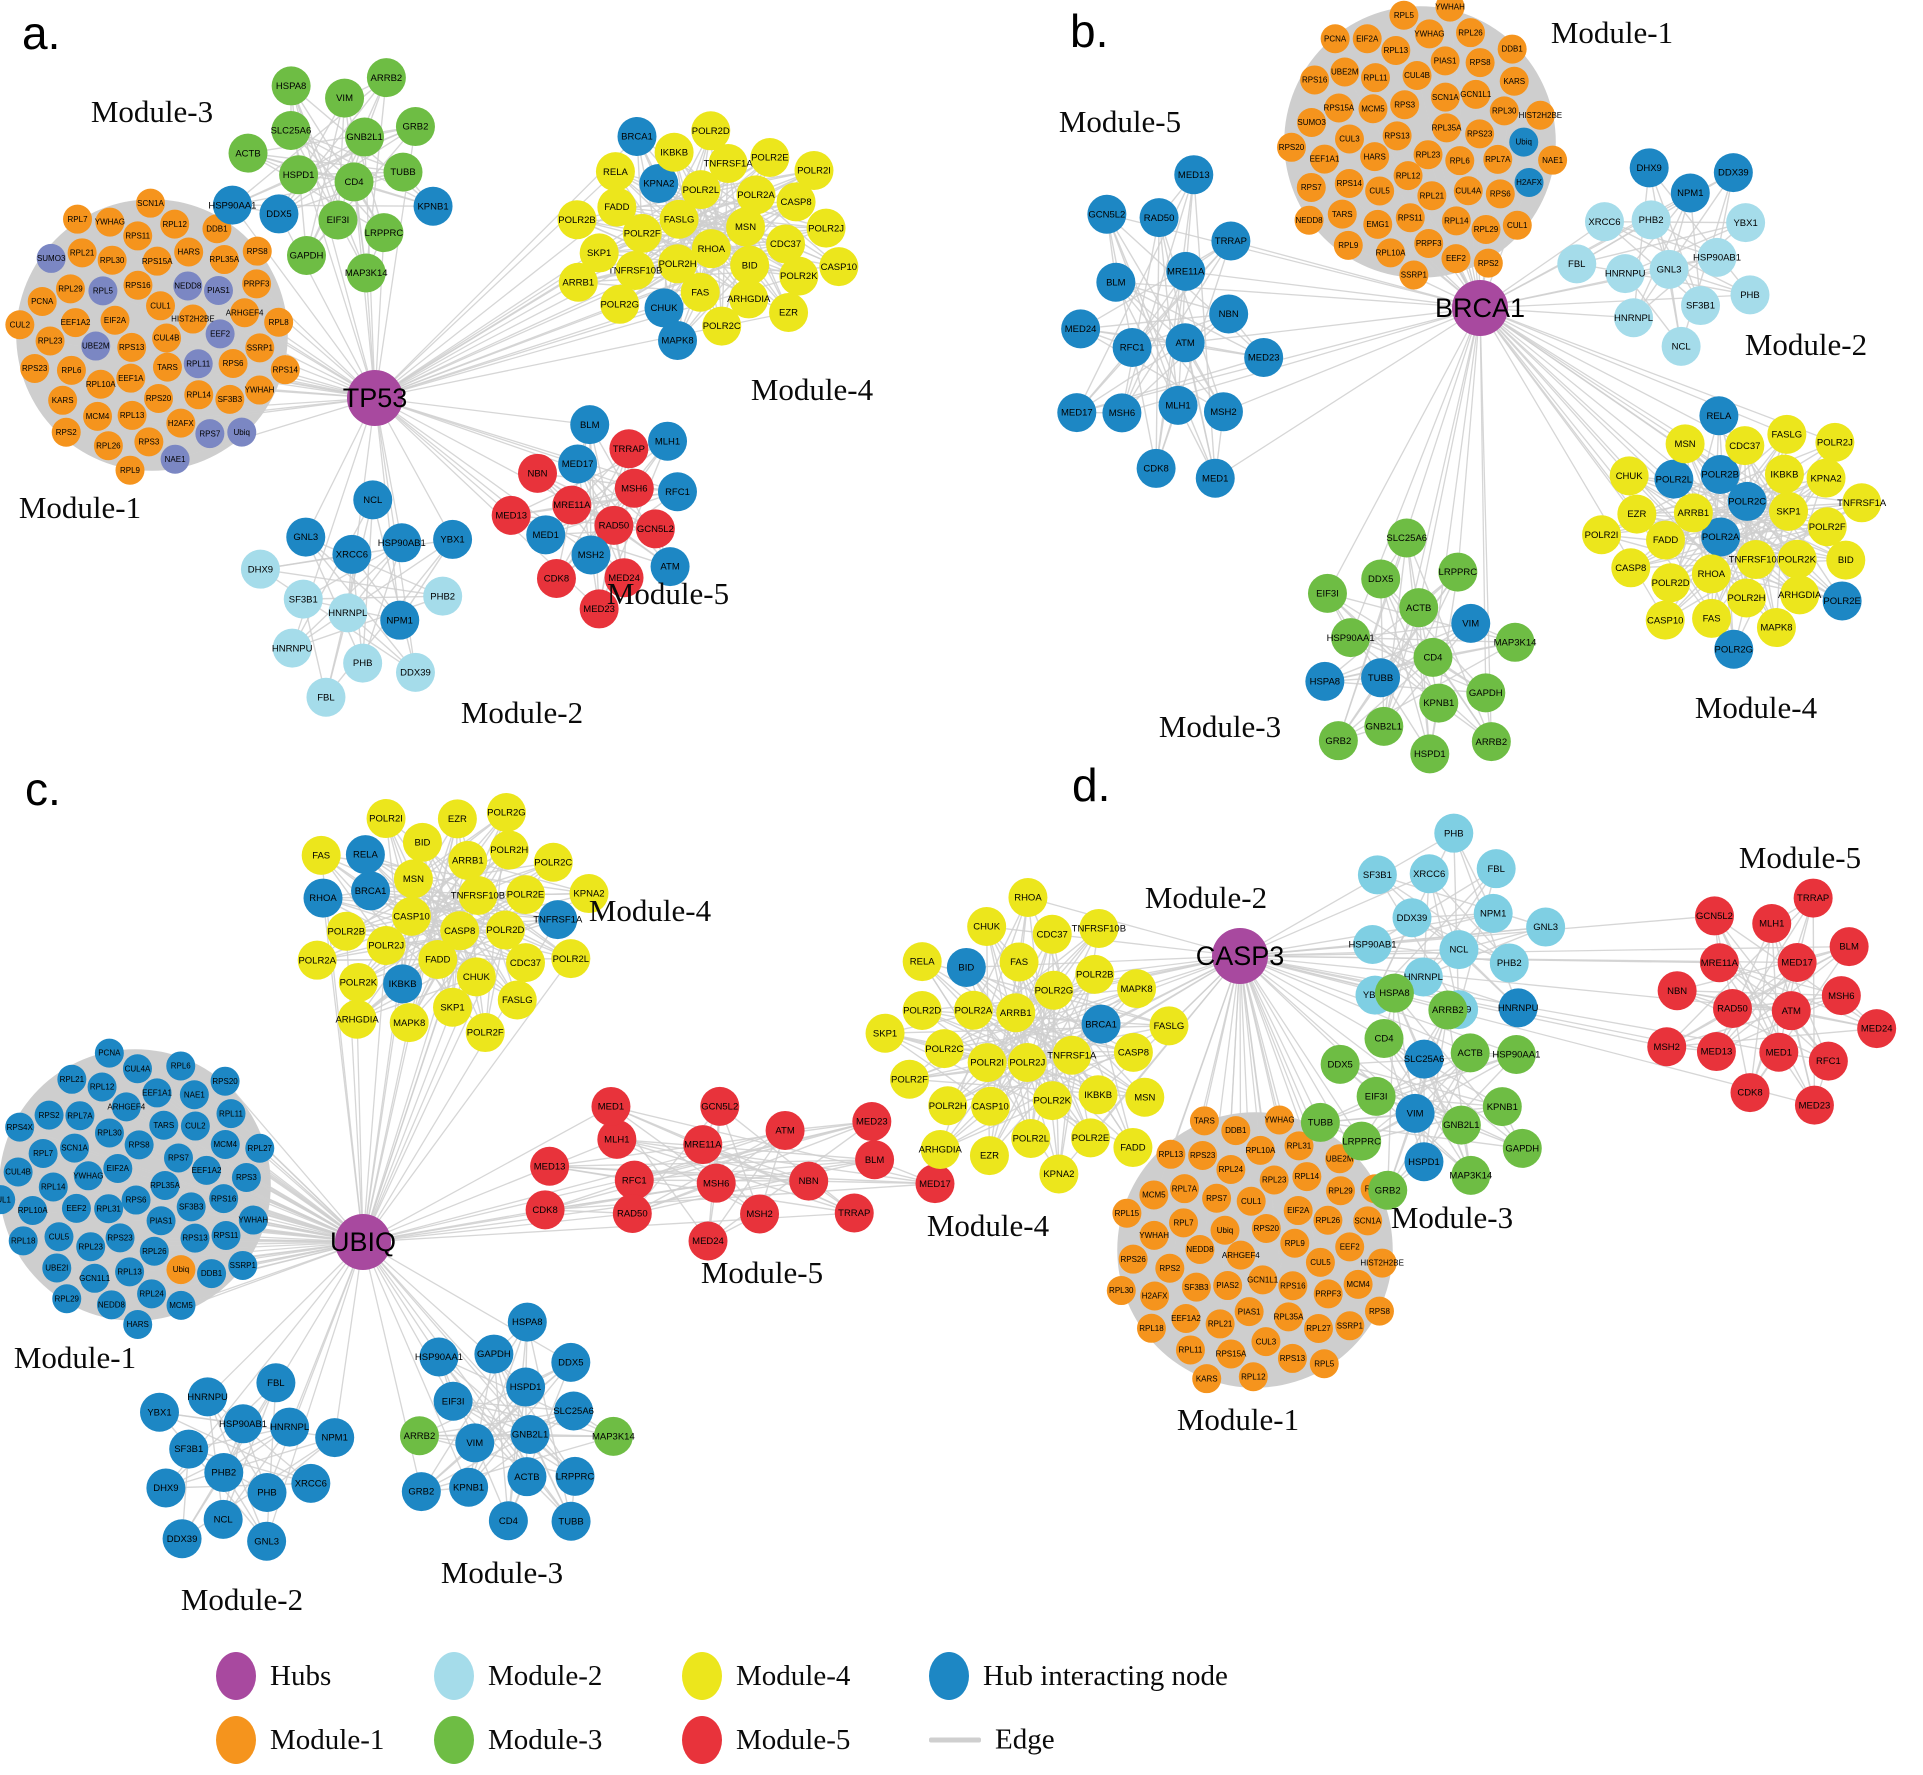 The image size is (1923, 1775). What do you see at coordinates (260, 390) in the screenshot?
I see `node-YWHAH: YWHAH` at bounding box center [260, 390].